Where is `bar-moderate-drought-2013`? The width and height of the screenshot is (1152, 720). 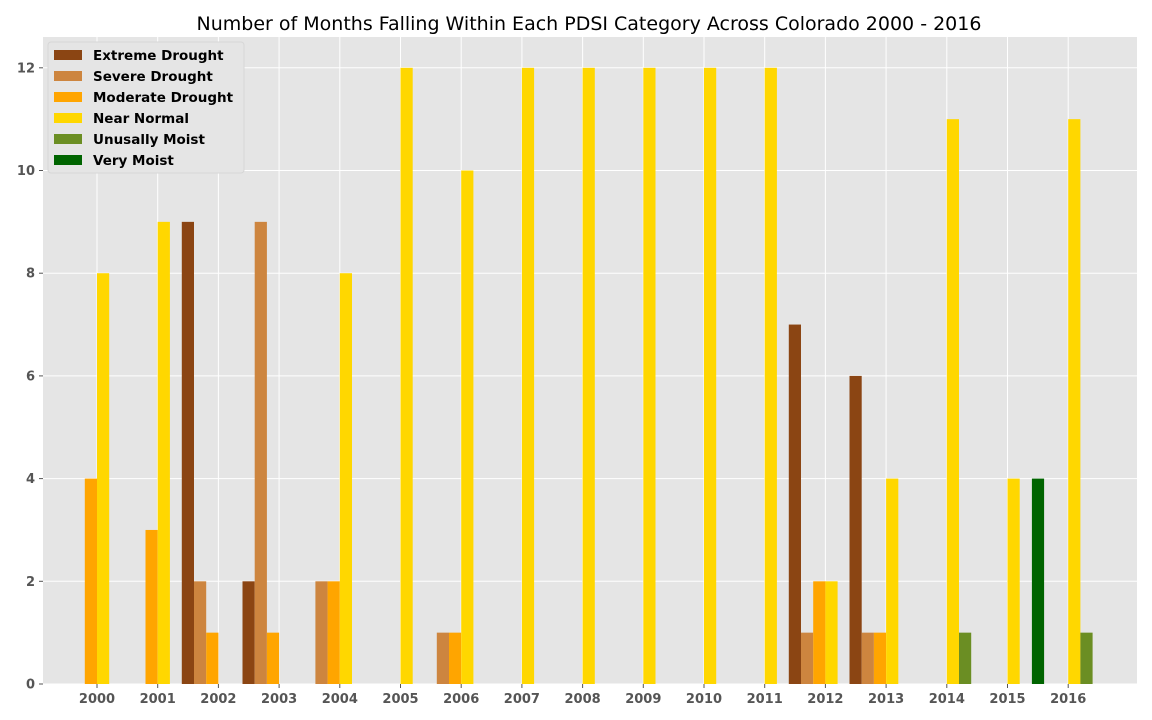
bar-moderate-drought-2013 is located at coordinates (880, 658).